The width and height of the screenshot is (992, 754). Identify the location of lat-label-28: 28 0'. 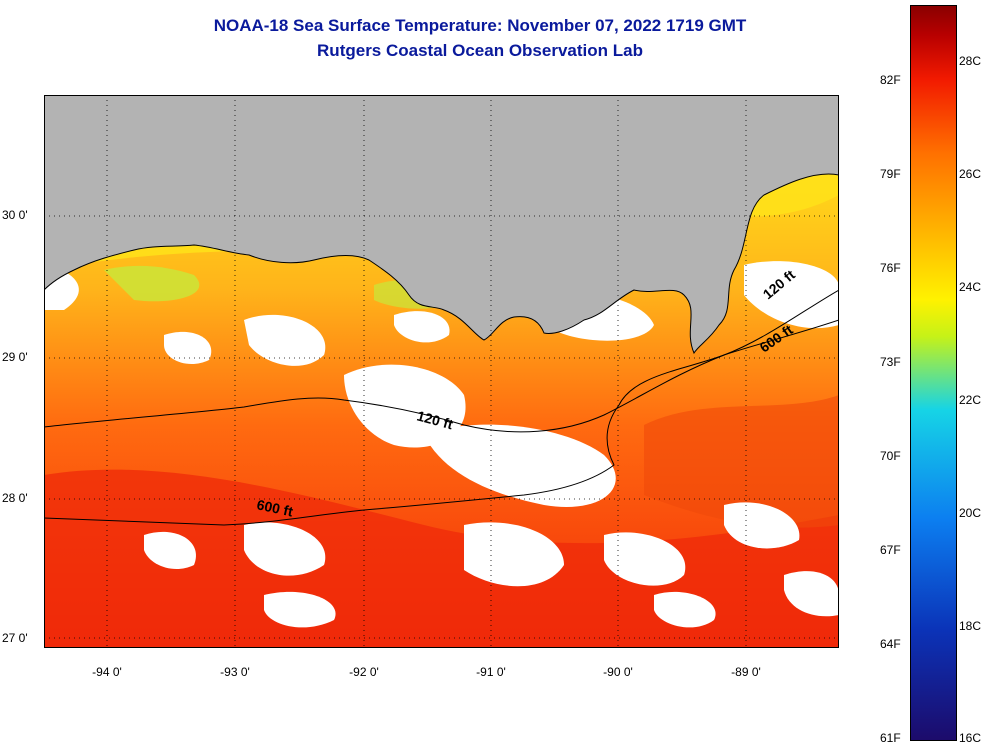
(15, 498).